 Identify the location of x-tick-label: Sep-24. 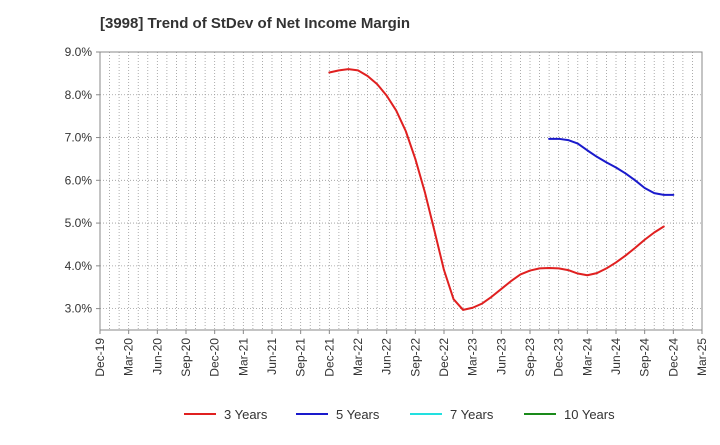
(645, 357).